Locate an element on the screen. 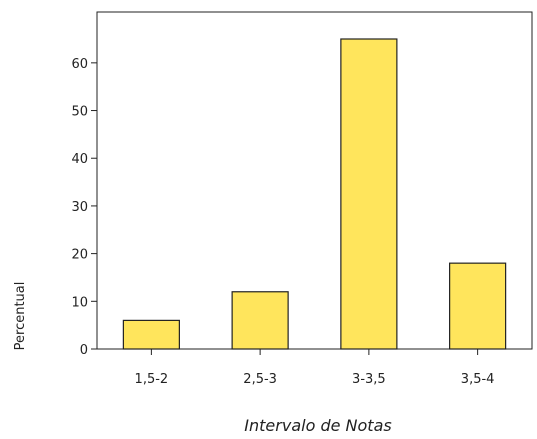 The width and height of the screenshot is (537, 439). y-axis-label: Percentual is located at coordinates (20, 316).